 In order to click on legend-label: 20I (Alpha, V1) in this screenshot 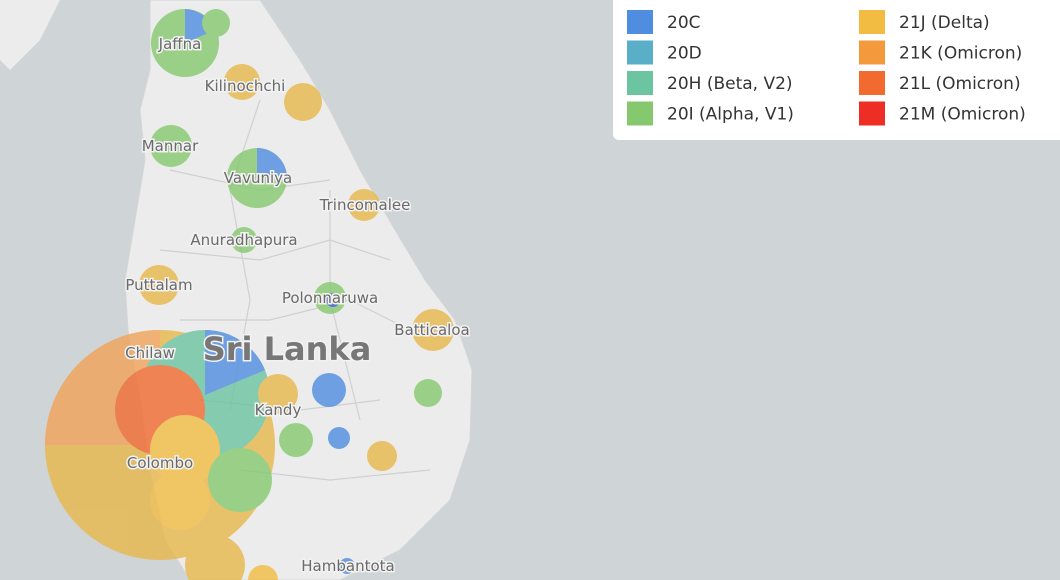, I will do `click(730, 115)`.